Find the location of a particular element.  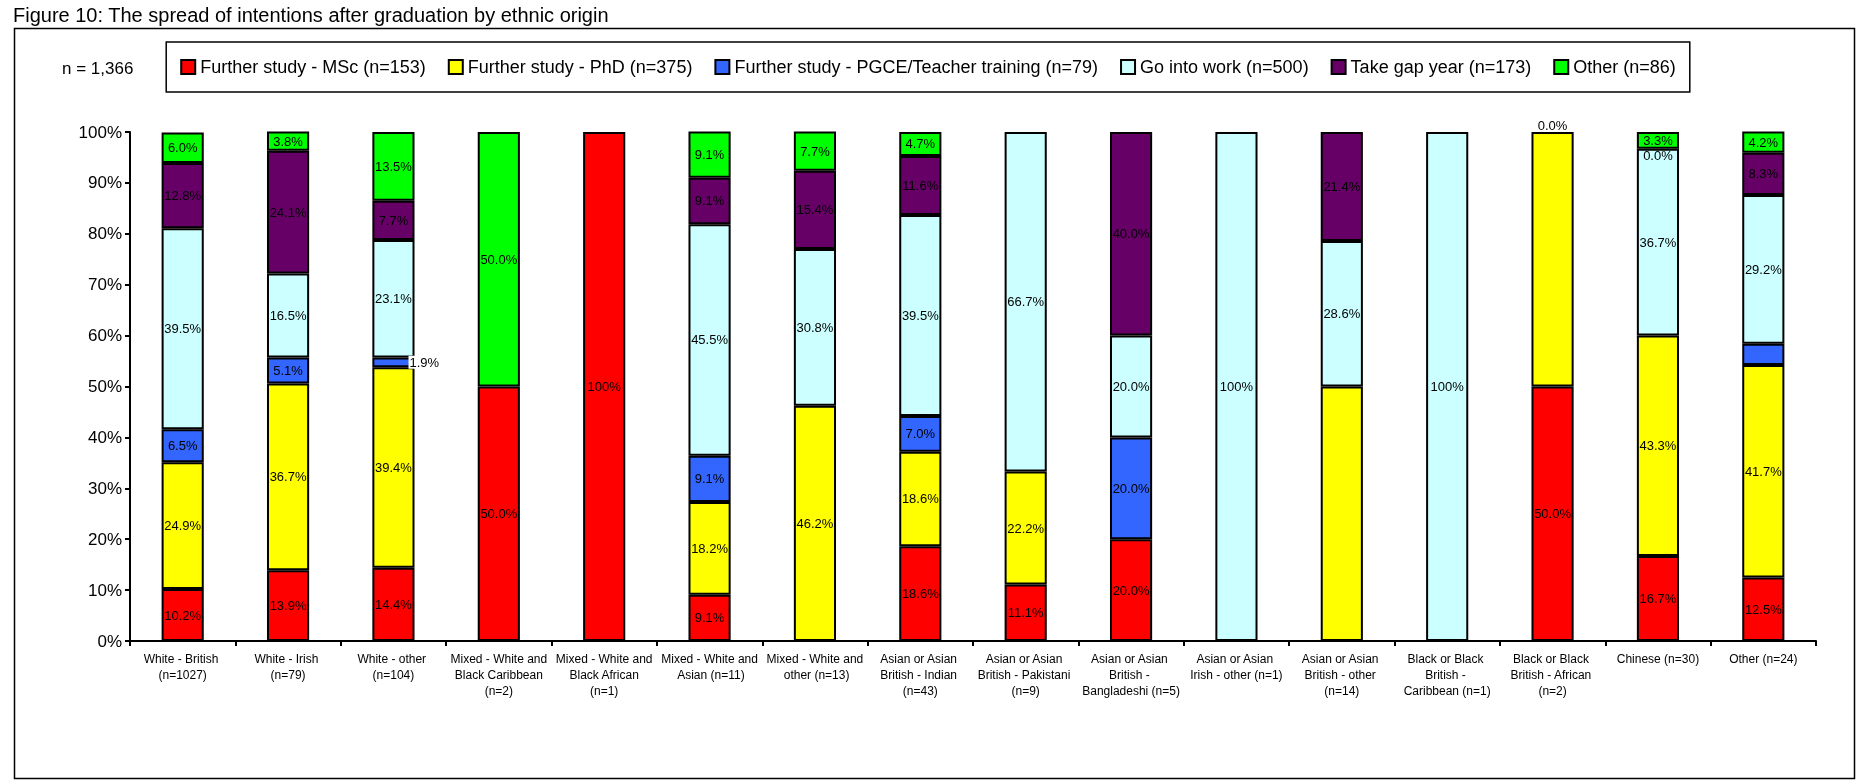

data-label: 13.9% is located at coordinates (288, 606).